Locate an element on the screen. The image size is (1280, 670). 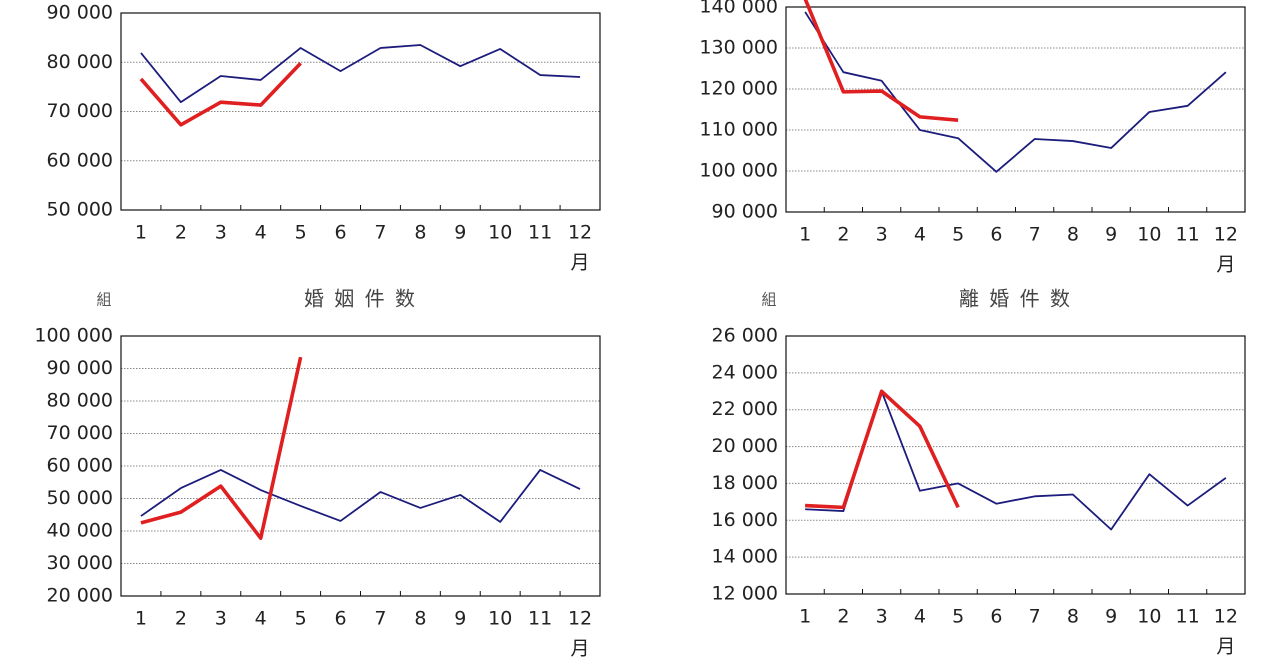
y-tick-label: 16 000 is located at coordinates (745, 520).